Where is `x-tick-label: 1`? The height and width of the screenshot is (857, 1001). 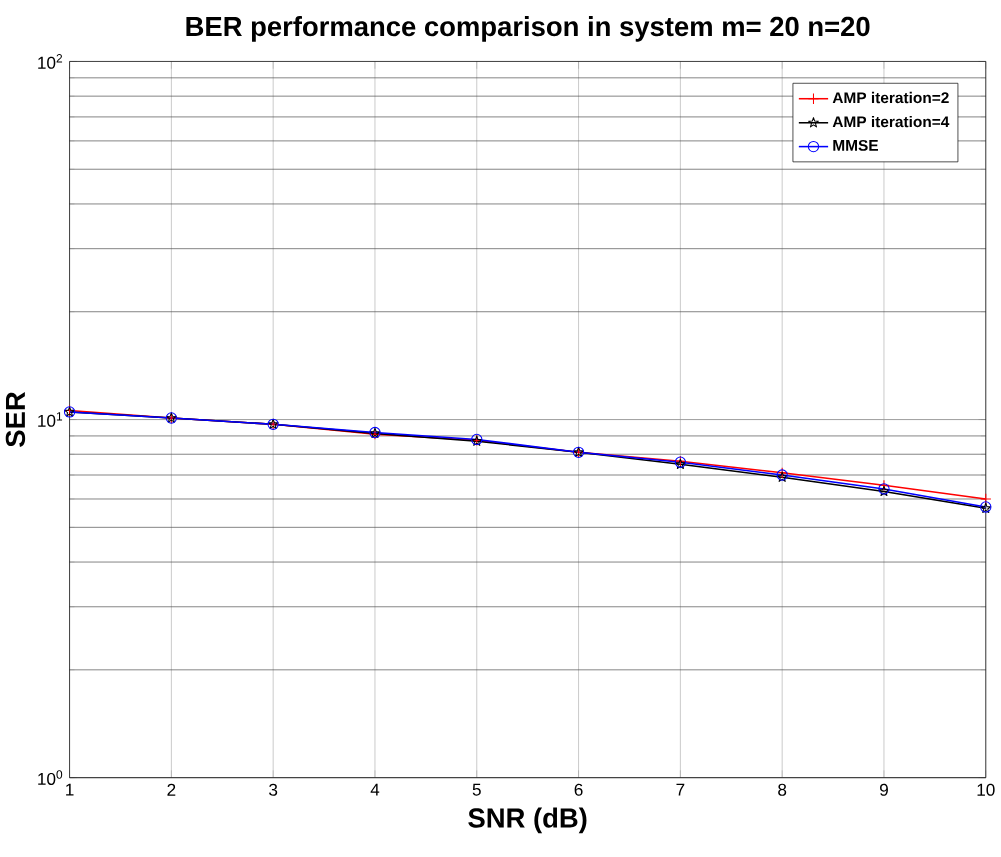 x-tick-label: 1 is located at coordinates (70, 789).